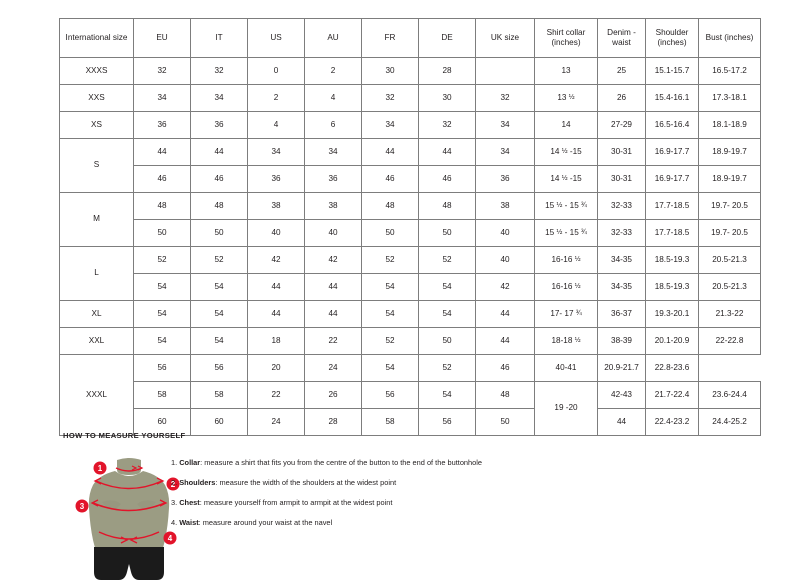  I want to click on shoulders-measure-arc, so click(129, 485).